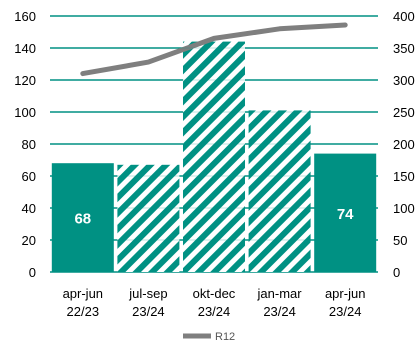 This screenshot has width=418, height=347. Describe the element at coordinates (404, 16) in the screenshot. I see `right-tick-label: 400` at that location.